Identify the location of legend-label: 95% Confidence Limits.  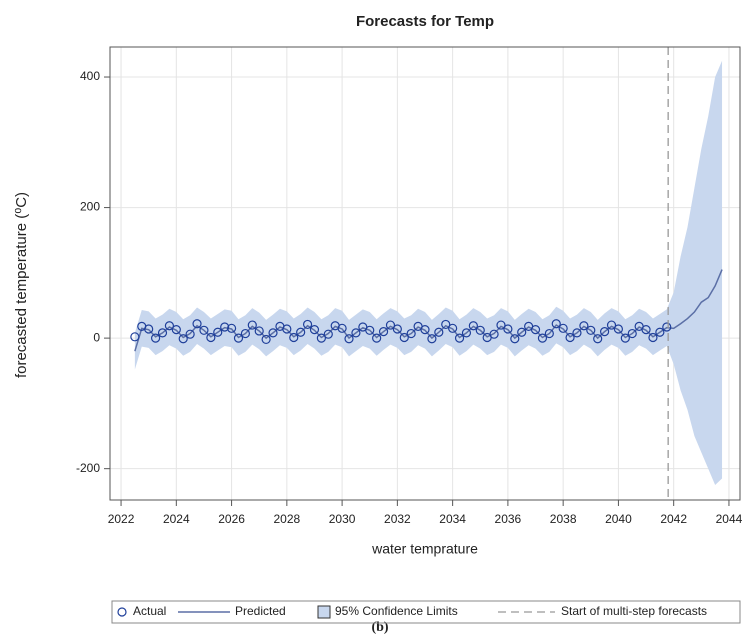
(396, 611).